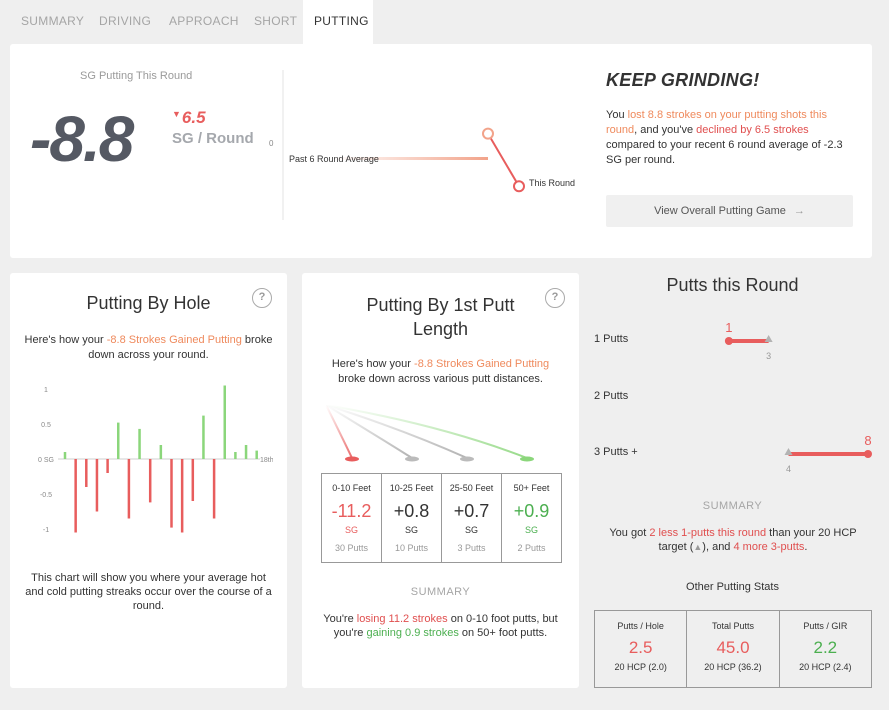 This screenshot has width=889, height=710. Describe the element at coordinates (402, 619) in the screenshot. I see `losing-highlight: losing 11.2 strokes` at that location.